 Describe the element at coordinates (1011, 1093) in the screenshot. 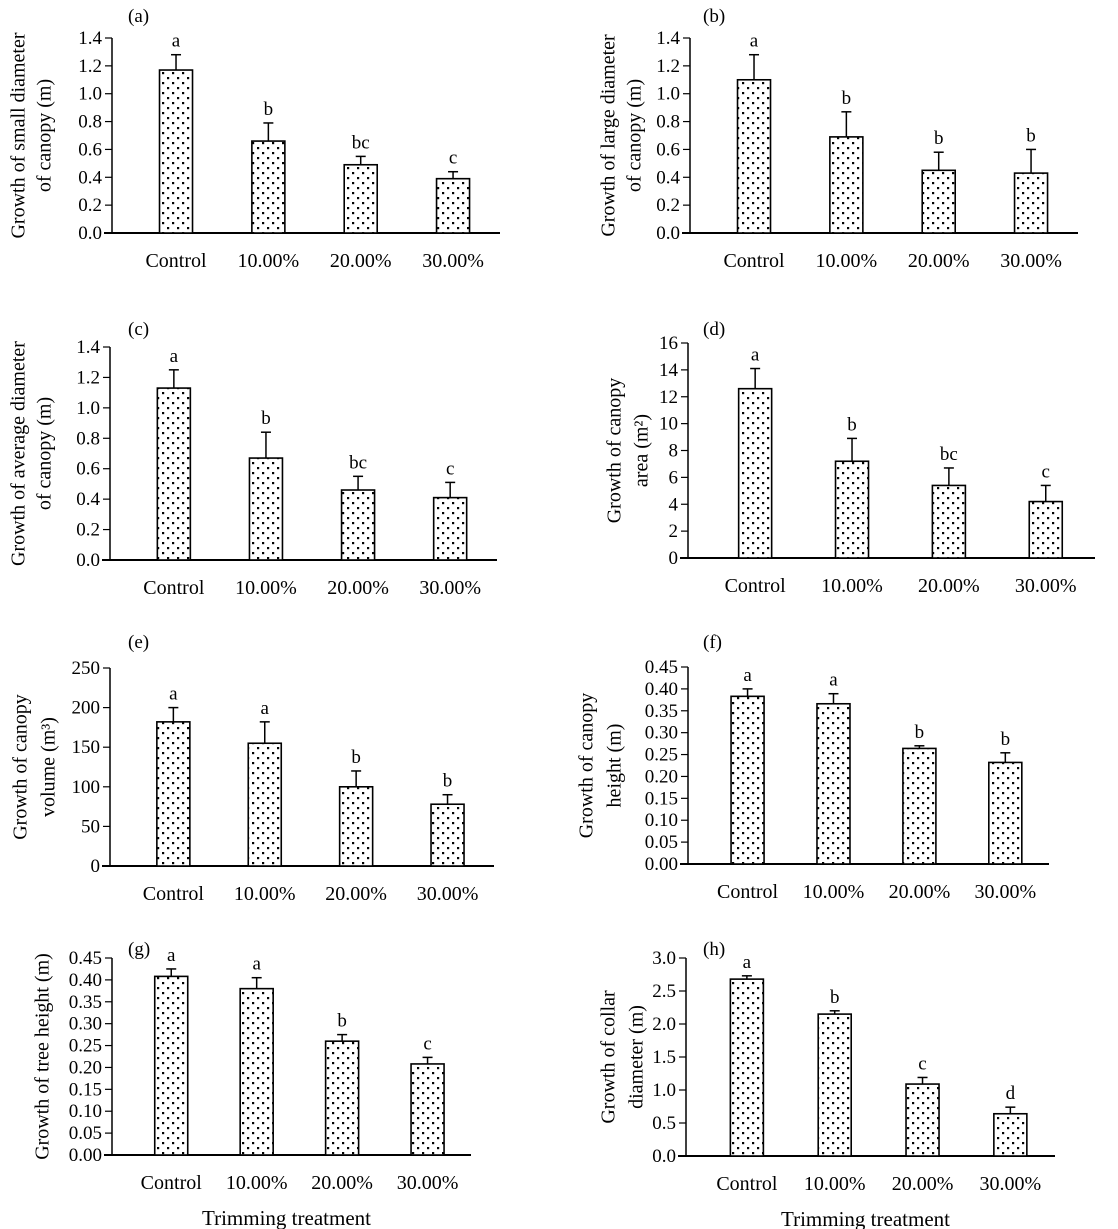

I see `significance-letter: d` at that location.